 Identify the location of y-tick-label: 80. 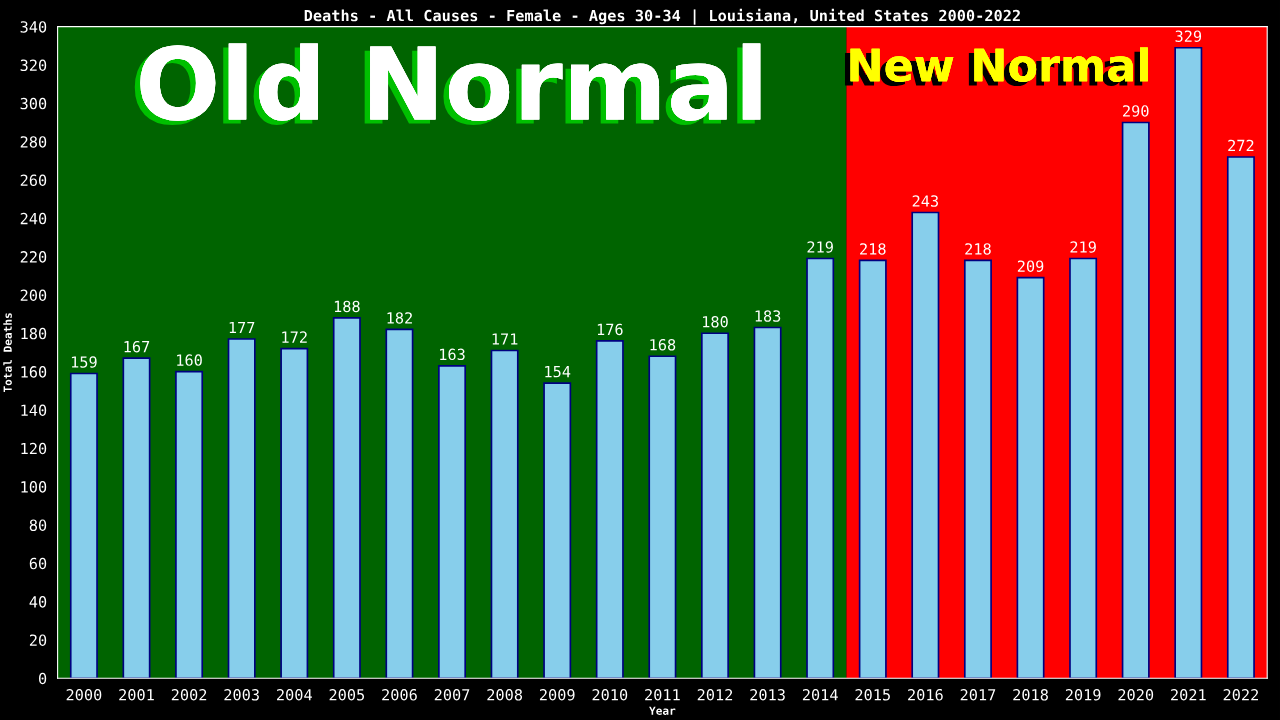
(38, 525).